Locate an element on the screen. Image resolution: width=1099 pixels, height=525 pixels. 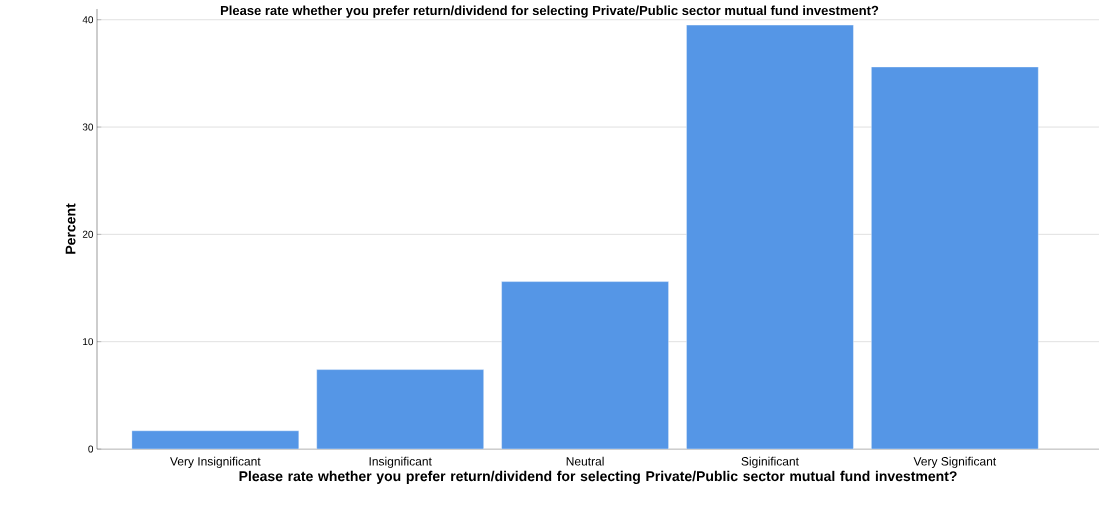
y-axis-title: Percent is located at coordinates (70, 228).